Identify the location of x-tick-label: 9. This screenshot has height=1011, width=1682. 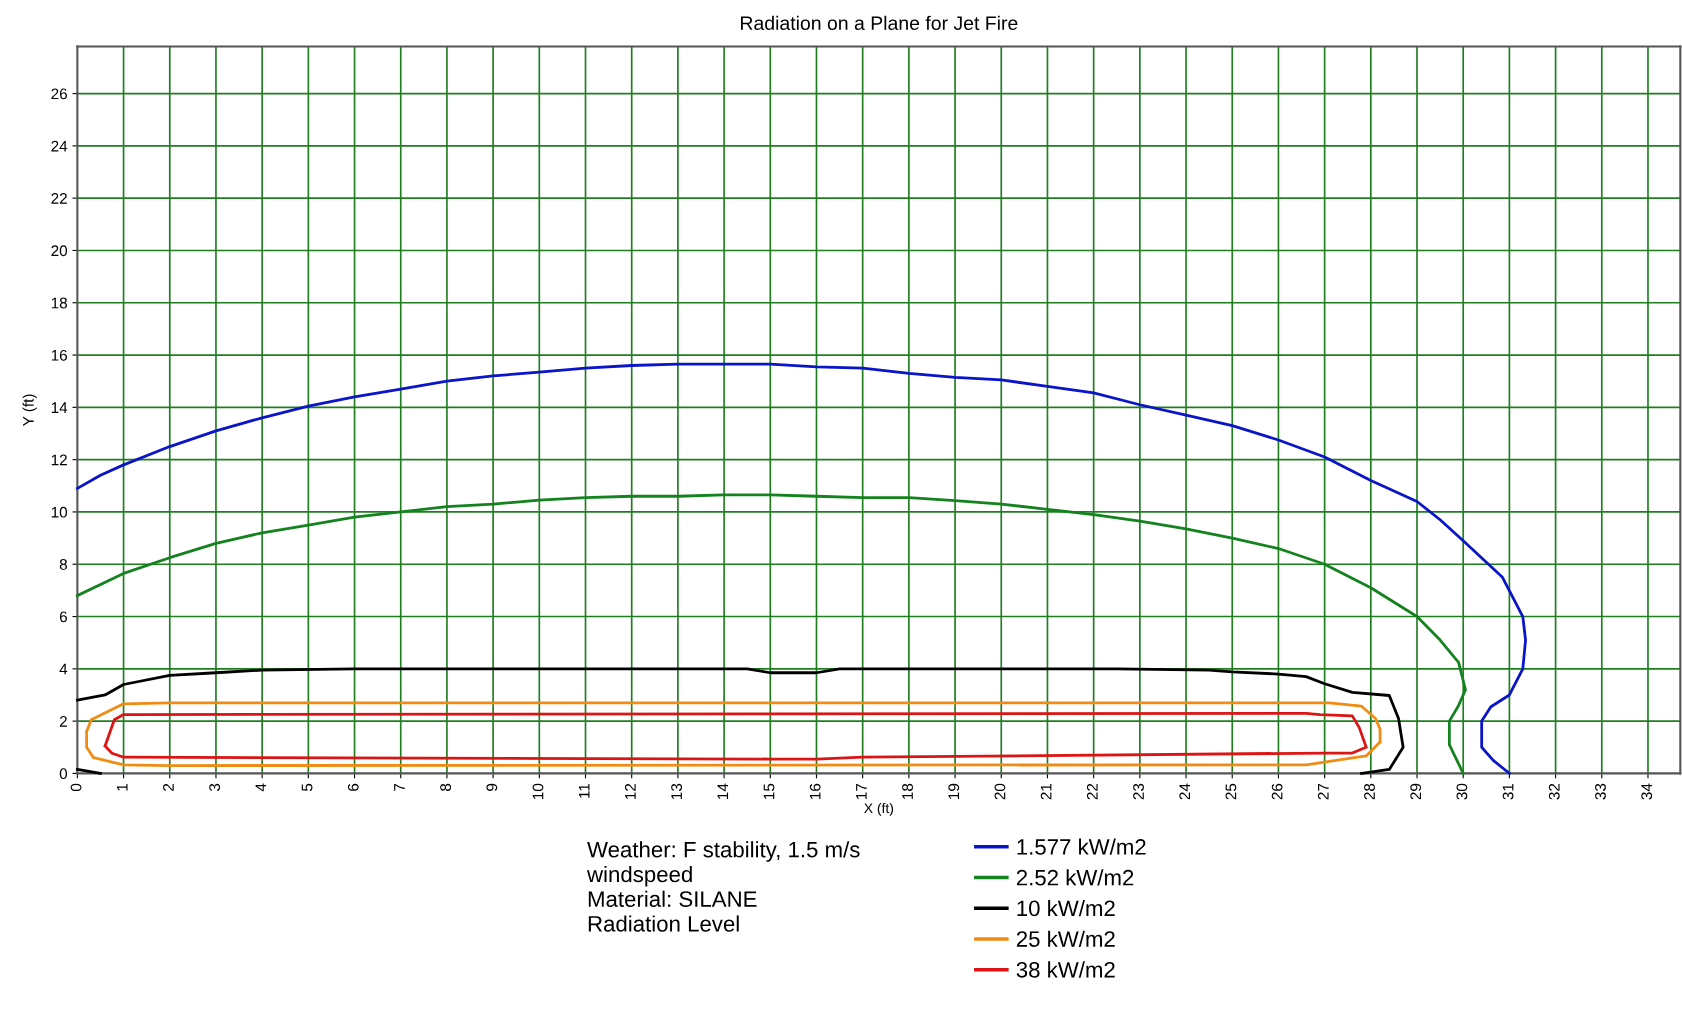
(492, 787).